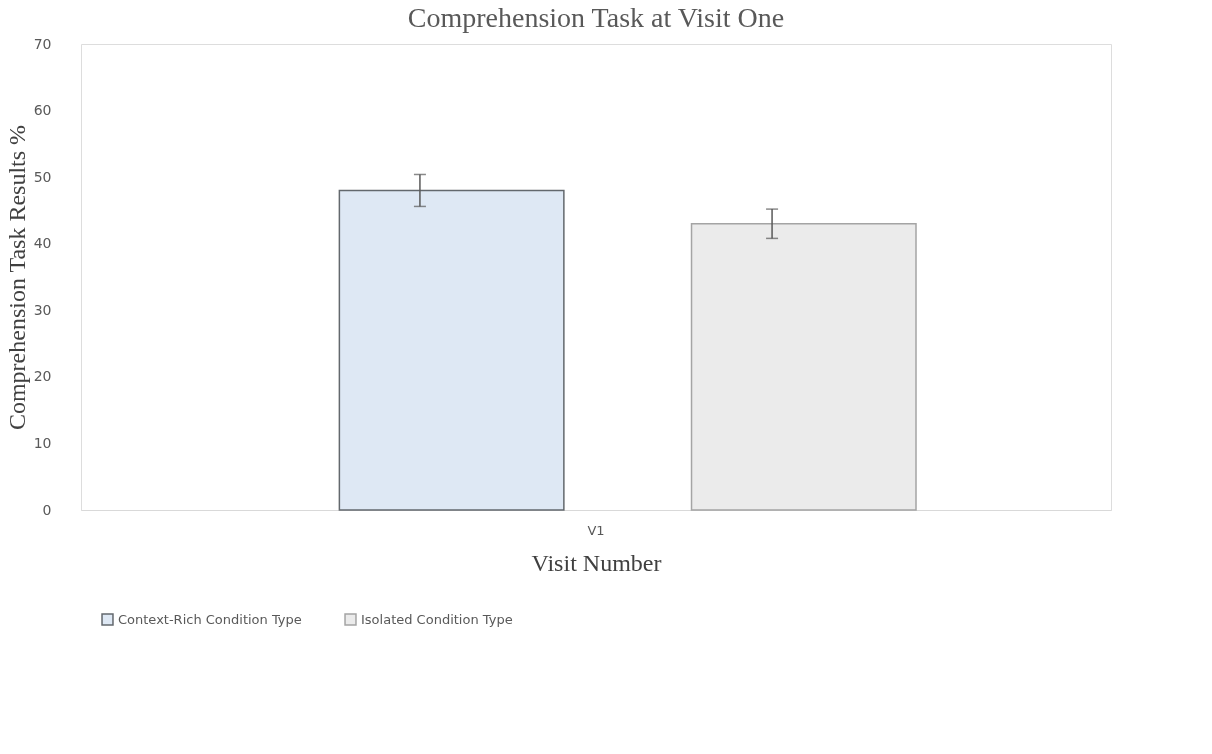 This screenshot has height=754, width=1212. Describe the element at coordinates (42, 43) in the screenshot. I see `y-tick-label: 70` at that location.